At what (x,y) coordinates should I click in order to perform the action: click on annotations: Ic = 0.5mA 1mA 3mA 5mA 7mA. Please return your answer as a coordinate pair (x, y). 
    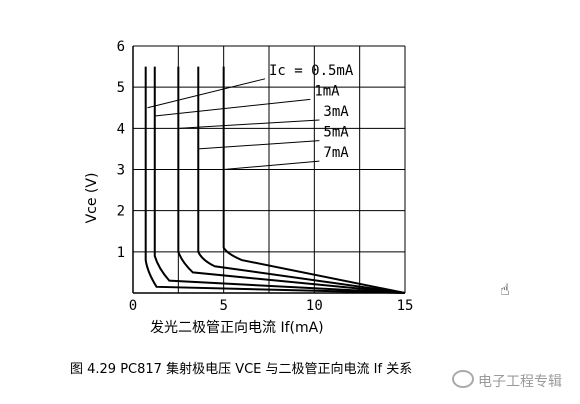
    Looking at the image, I should click on (250, 116).